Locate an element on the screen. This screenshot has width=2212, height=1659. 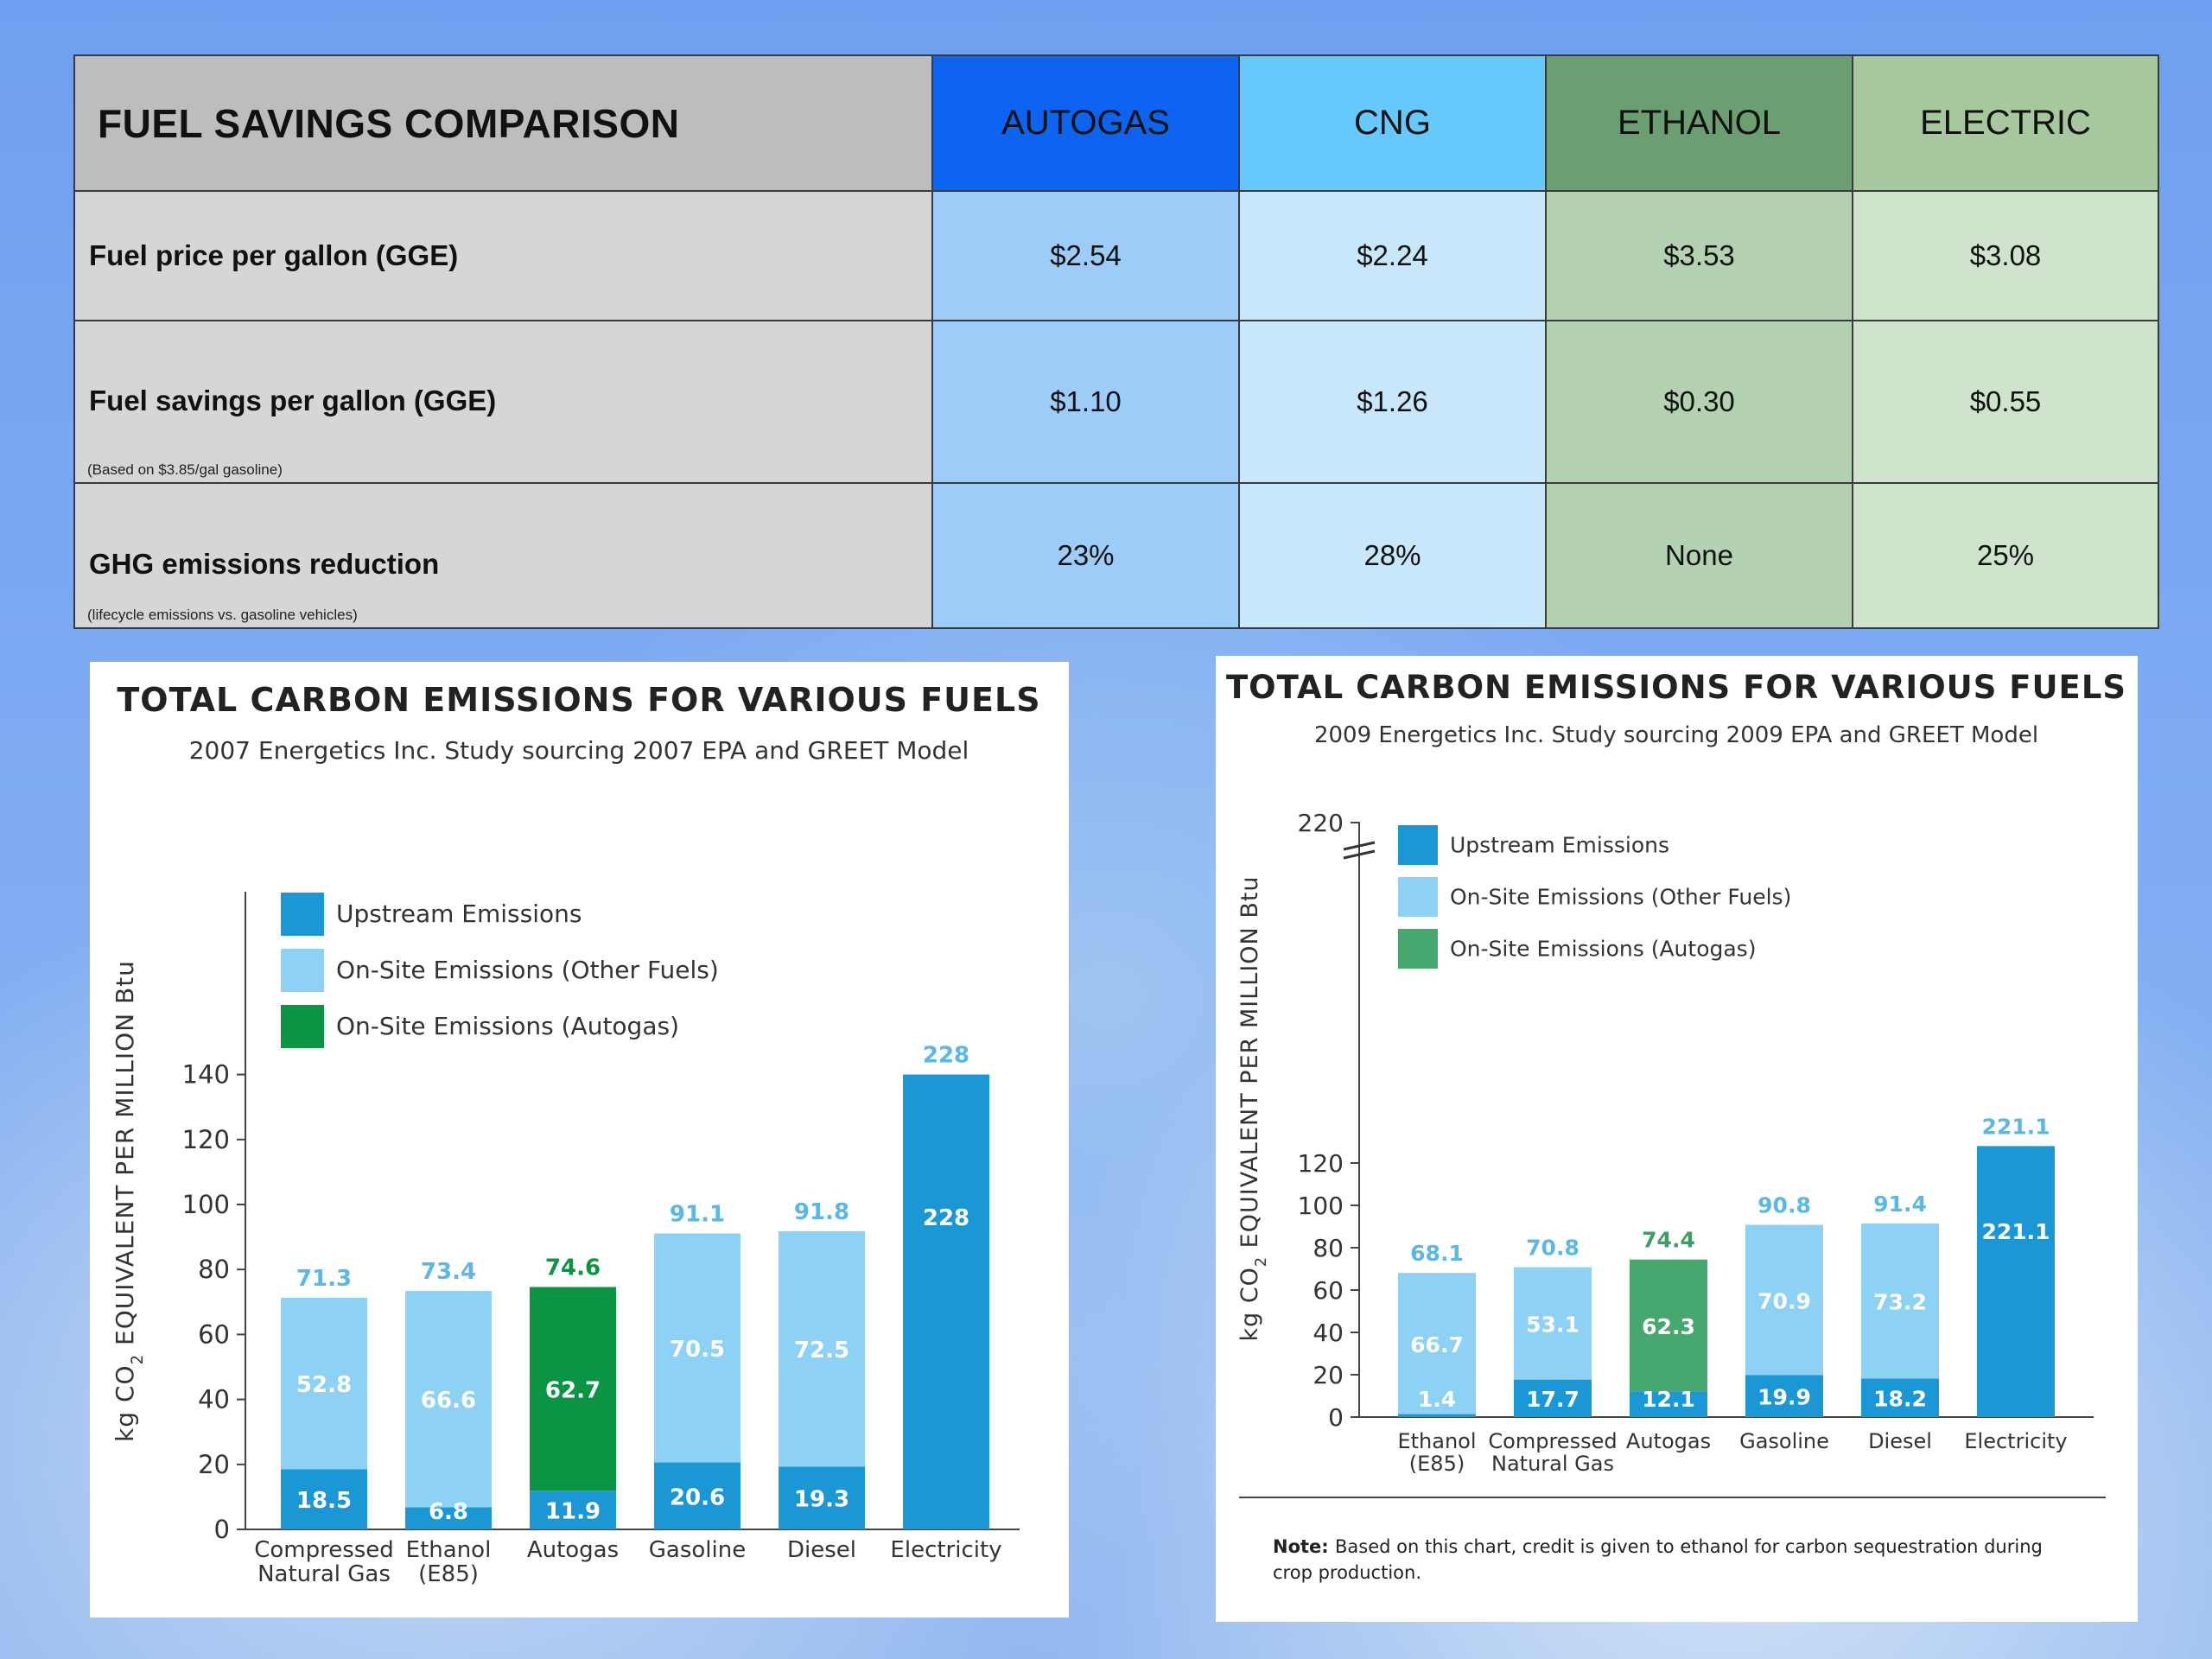
data-label-onsite: 73.2 is located at coordinates (1900, 1302).